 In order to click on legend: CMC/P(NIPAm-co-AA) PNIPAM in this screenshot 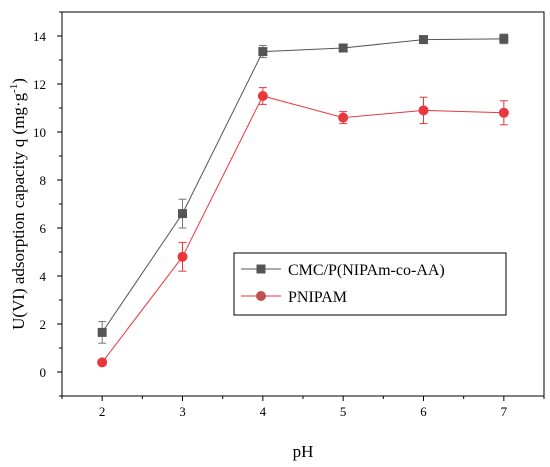, I will do `click(370, 284)`.